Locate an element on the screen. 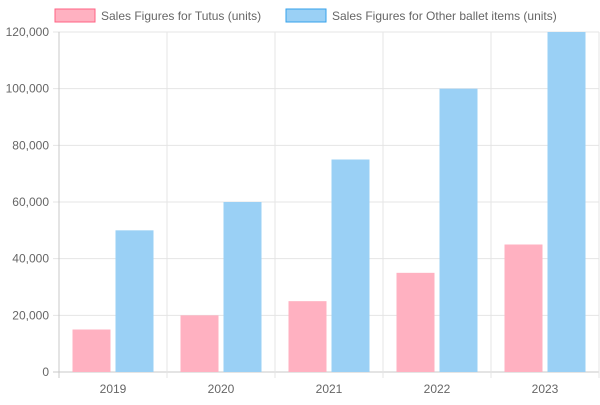 This screenshot has width=600, height=405. x-tick-label: 2021 is located at coordinates (329, 389).